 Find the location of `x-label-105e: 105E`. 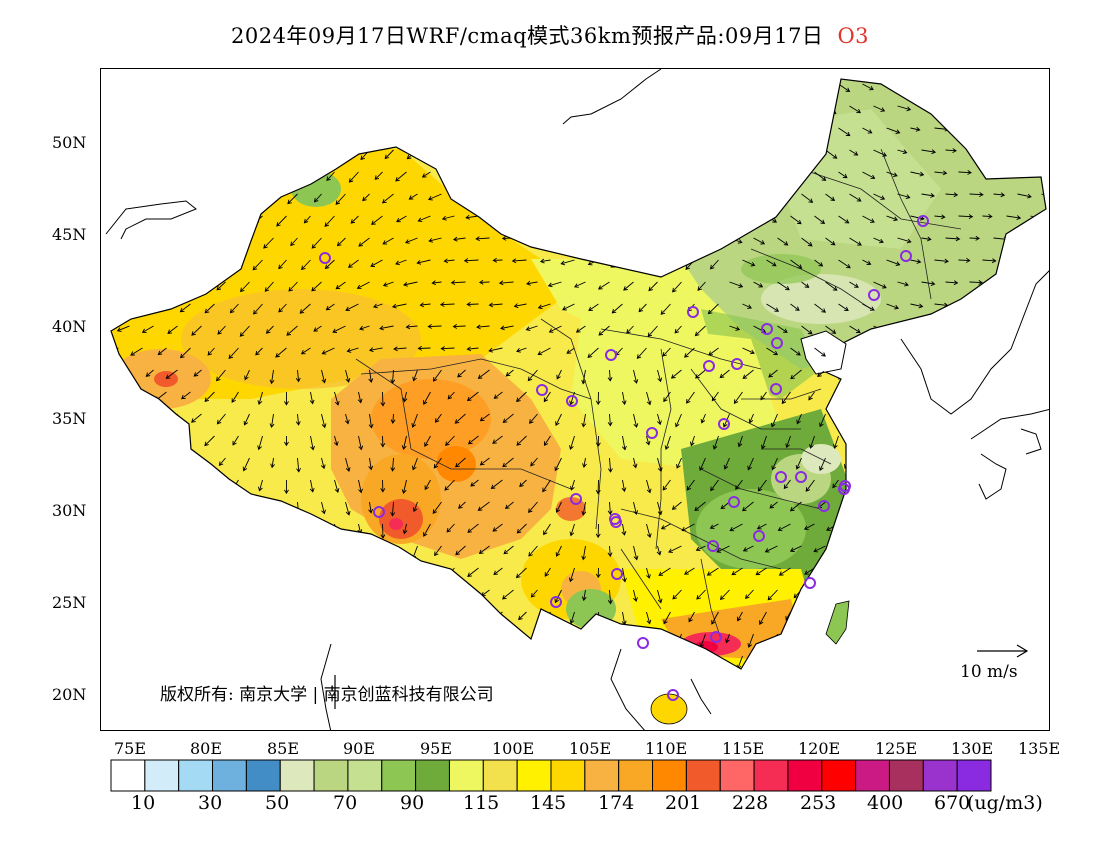

x-label-105e: 105E is located at coordinates (590, 748).